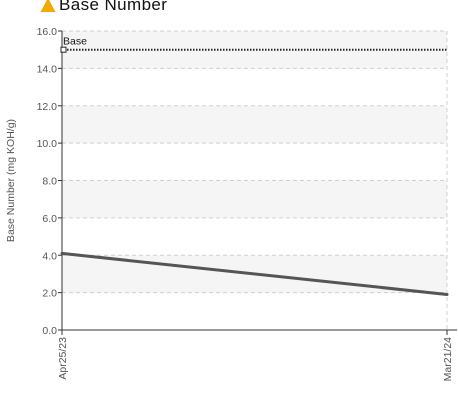 The width and height of the screenshot is (458, 413). Describe the element at coordinates (49, 331) in the screenshot. I see `y-tick-label: 0.0` at that location.